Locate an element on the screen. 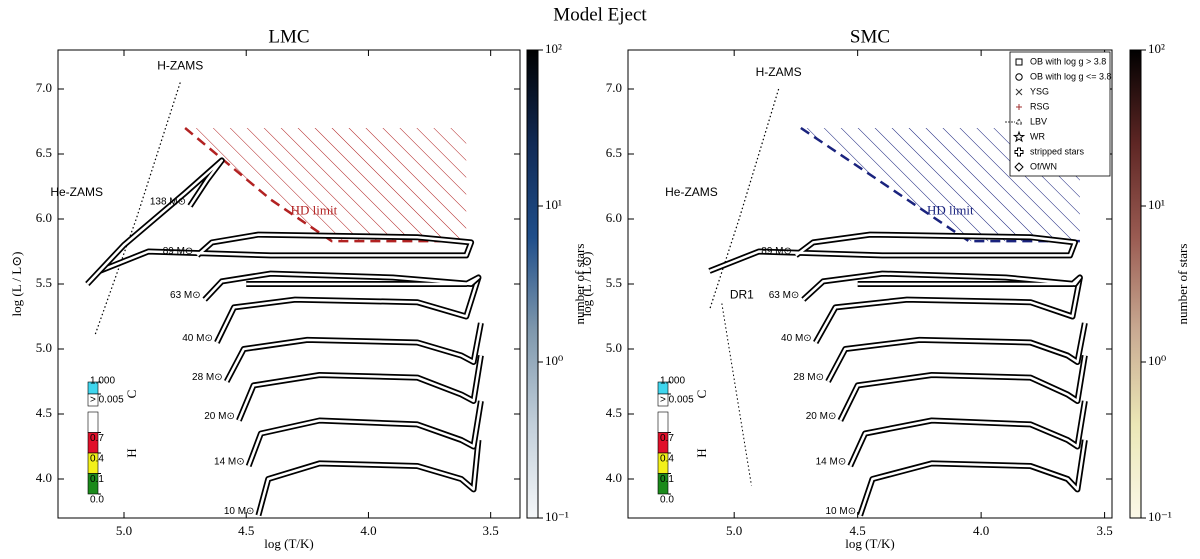 Image resolution: width=1200 pixels, height=559 pixels. y-tick-label: 6.5 is located at coordinates (44, 152).